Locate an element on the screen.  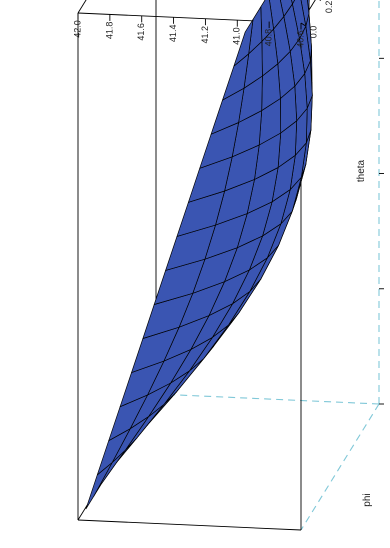
z-tick-label: 42.0 is located at coordinates (77, 29).